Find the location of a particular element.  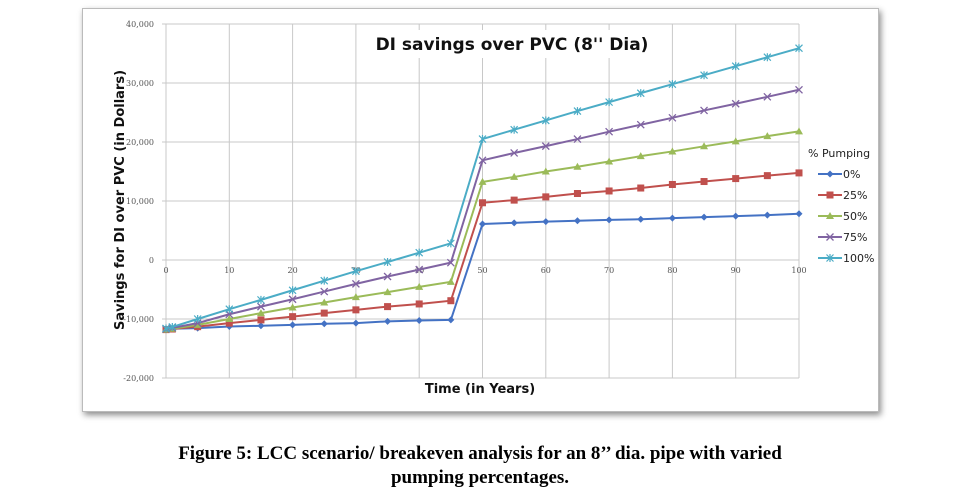

y-tick-label: 0 is located at coordinates (151, 260).